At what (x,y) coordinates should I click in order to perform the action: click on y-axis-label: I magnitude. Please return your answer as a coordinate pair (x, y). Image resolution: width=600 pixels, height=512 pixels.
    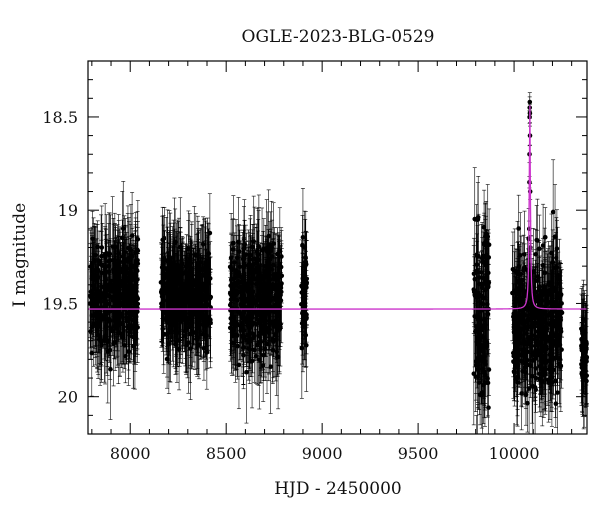
    Looking at the image, I should click on (20, 255).